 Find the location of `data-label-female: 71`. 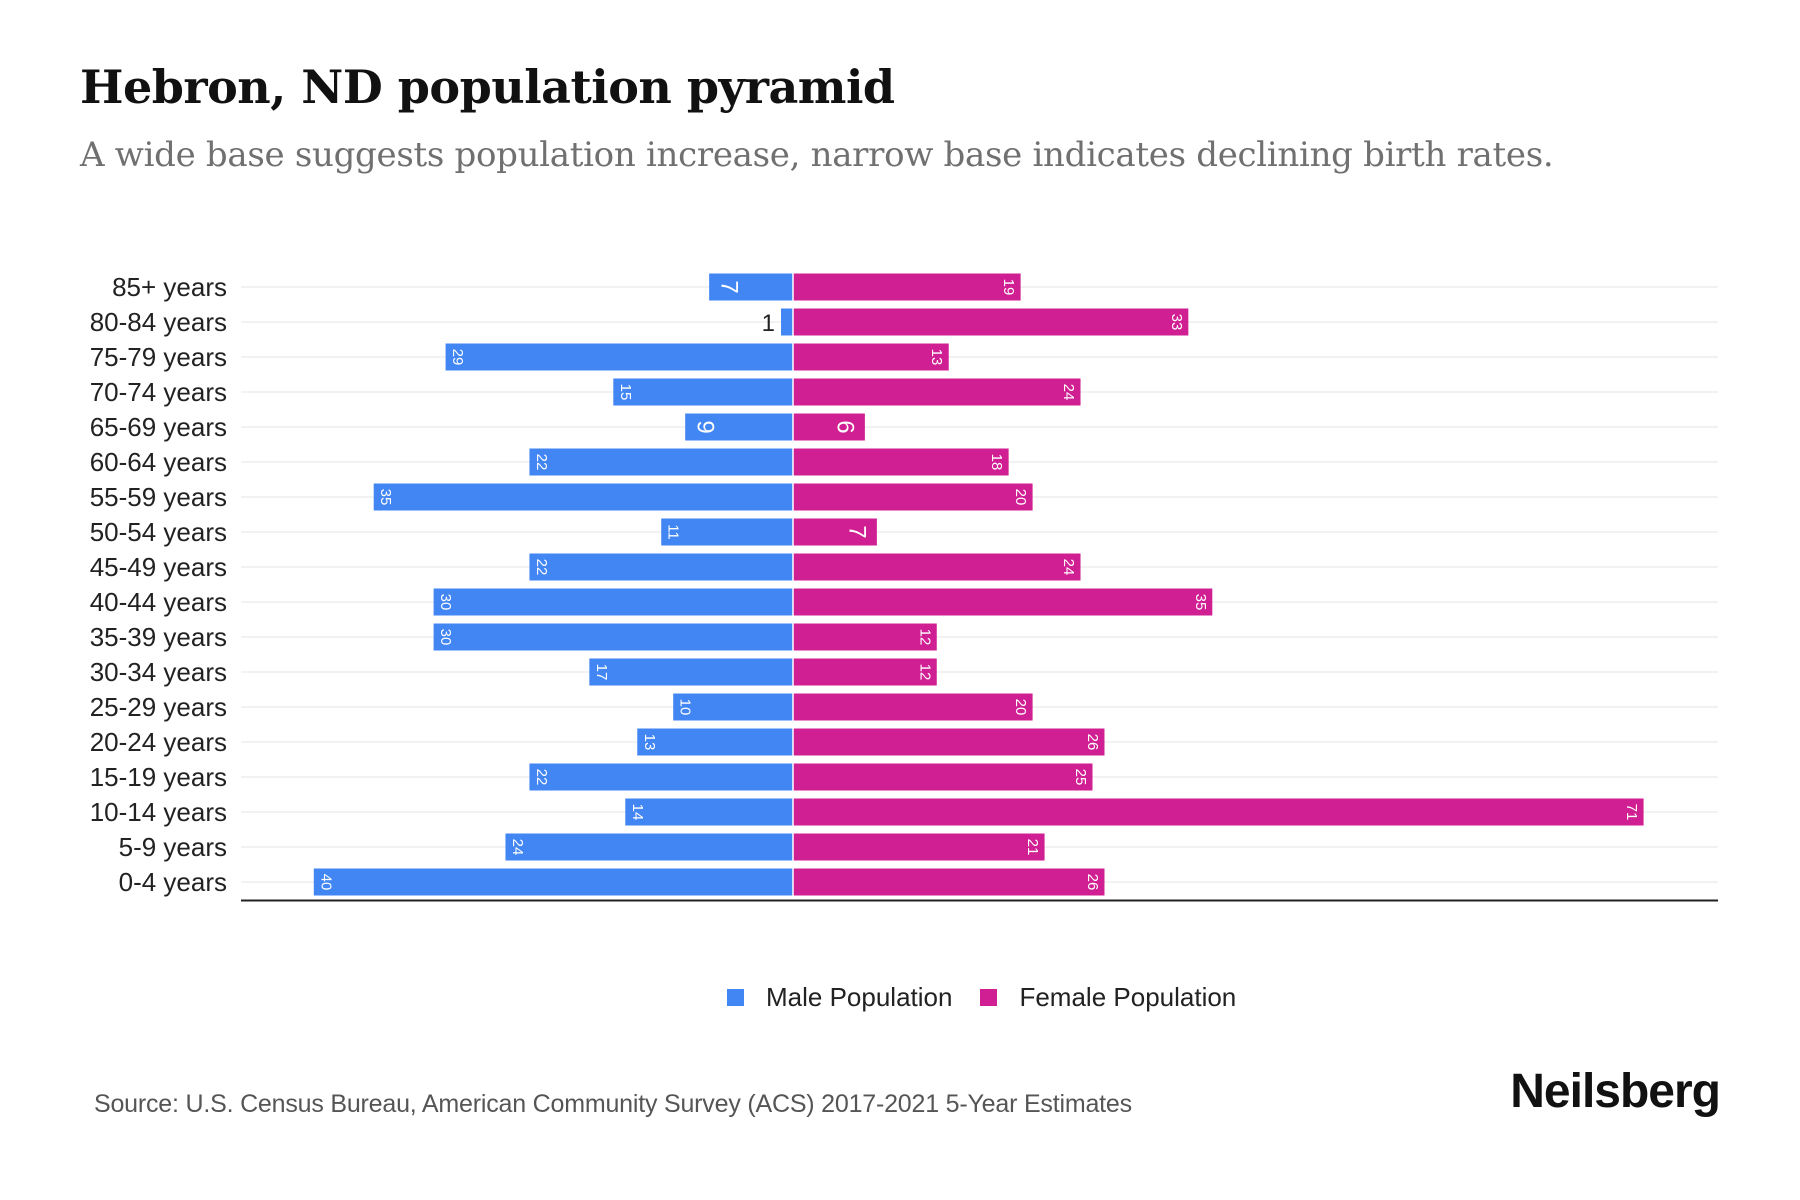

data-label-female: 71 is located at coordinates (1631, 812).